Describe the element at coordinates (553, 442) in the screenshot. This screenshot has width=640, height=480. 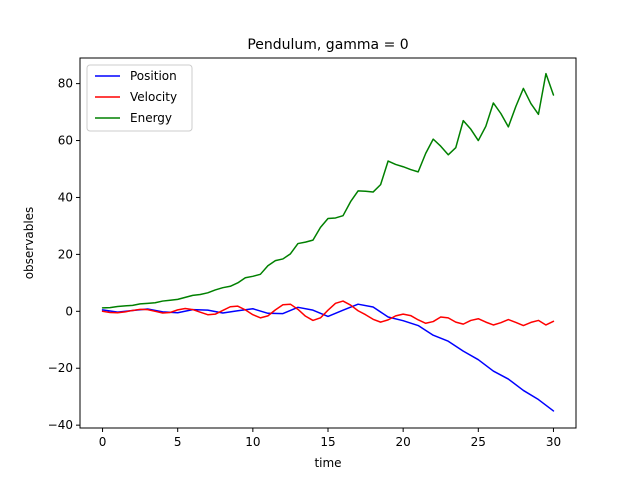
I see `x-tick-label: 30` at that location.